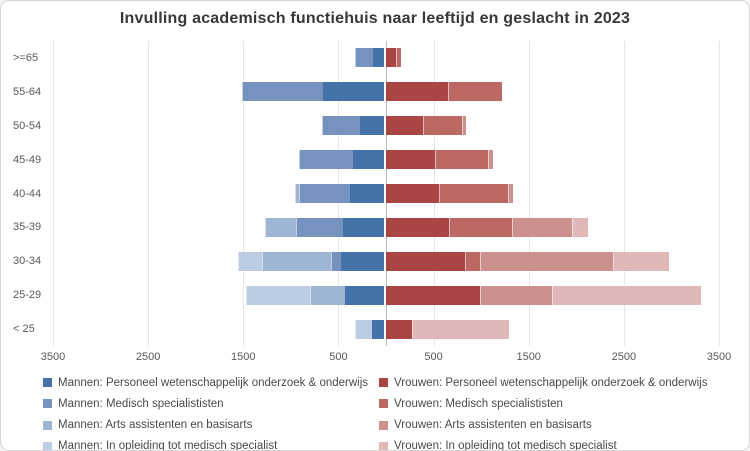  I want to click on legend-item: Vrouwen: Arts assistenten en basisarts, so click(485, 425).